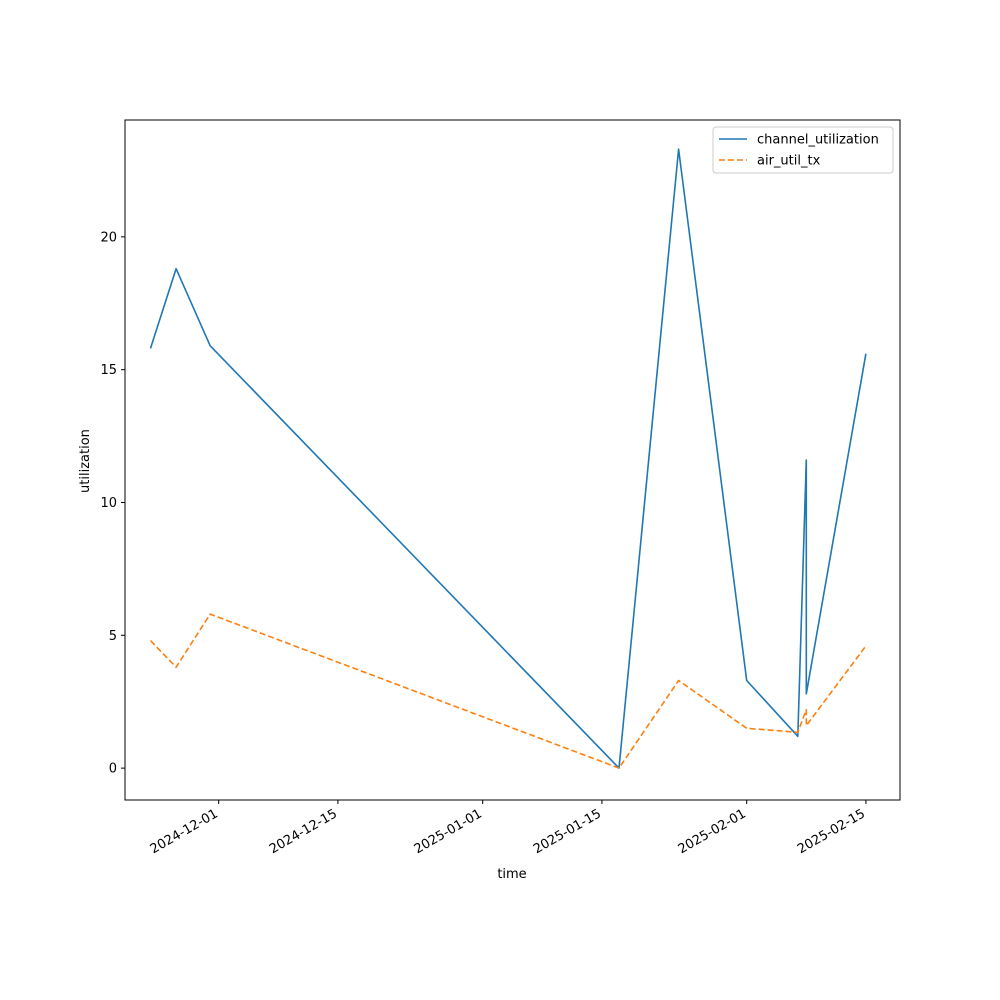 The image size is (1000, 1000). Describe the element at coordinates (113, 769) in the screenshot. I see `y-tick-label: 0` at that location.